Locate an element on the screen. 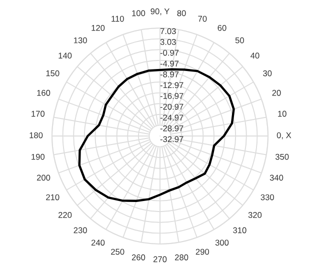 This screenshot has height=268, width=314. y-tick-label: 7.03 is located at coordinates (168, 31).